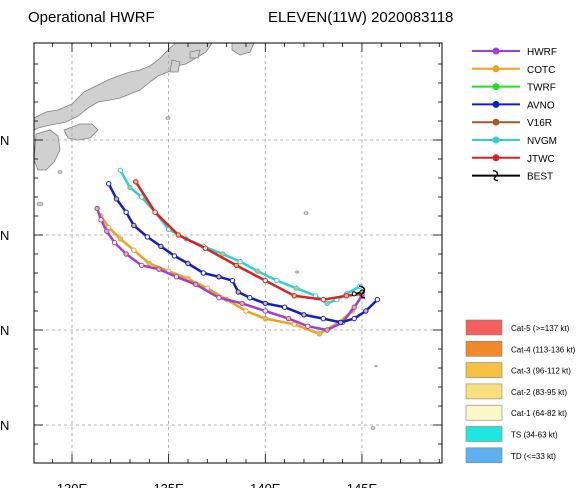 Image resolution: width=587 pixels, height=488 pixels. Describe the element at coordinates (72, 484) in the screenshot. I see `x-tick-label: 130E` at that location.